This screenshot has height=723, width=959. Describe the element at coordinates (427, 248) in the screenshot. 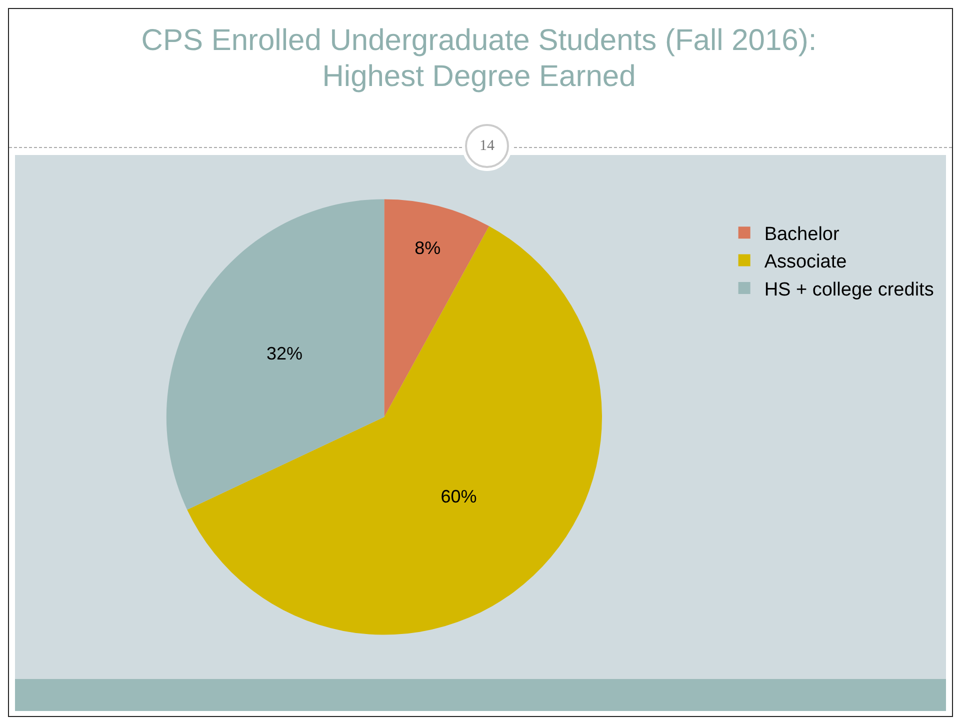

I see `data-label: 8%` at that location.